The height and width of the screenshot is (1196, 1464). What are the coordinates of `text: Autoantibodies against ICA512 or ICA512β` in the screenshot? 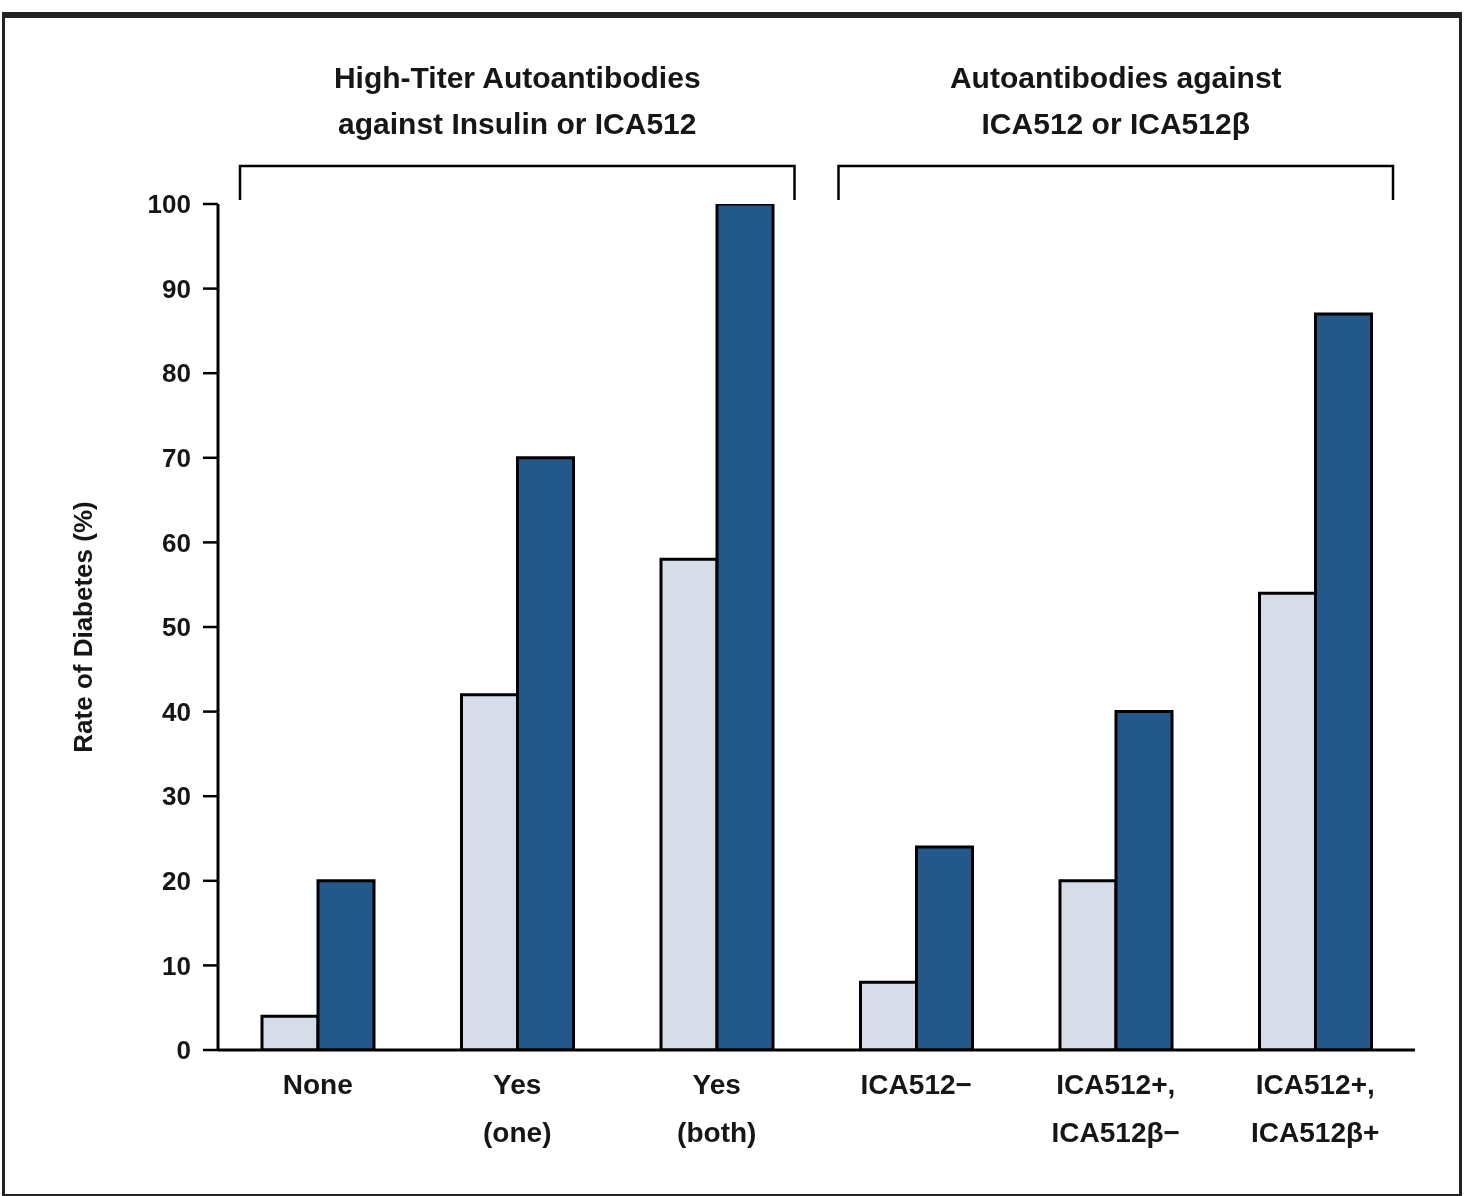 It's located at (1115, 100).